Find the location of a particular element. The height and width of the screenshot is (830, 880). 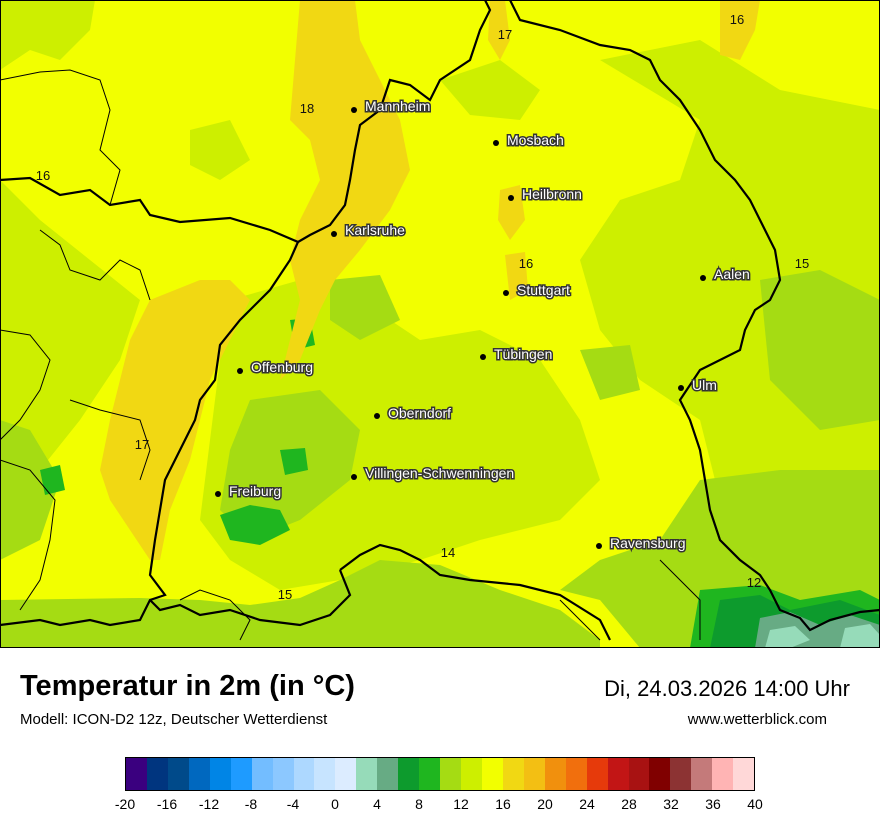

map-title: Temperatur in 2m (in °C) is located at coordinates (187, 686).